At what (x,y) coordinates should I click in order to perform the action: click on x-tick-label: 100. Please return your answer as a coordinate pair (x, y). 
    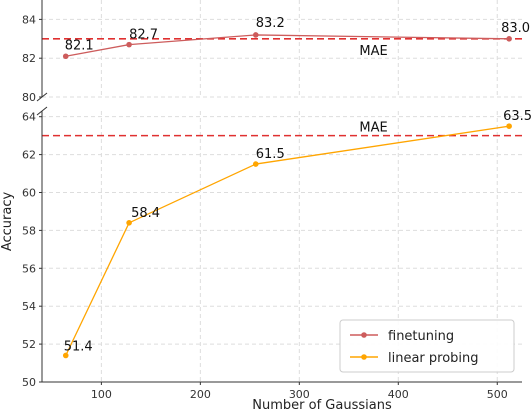
    Looking at the image, I should click on (101, 394).